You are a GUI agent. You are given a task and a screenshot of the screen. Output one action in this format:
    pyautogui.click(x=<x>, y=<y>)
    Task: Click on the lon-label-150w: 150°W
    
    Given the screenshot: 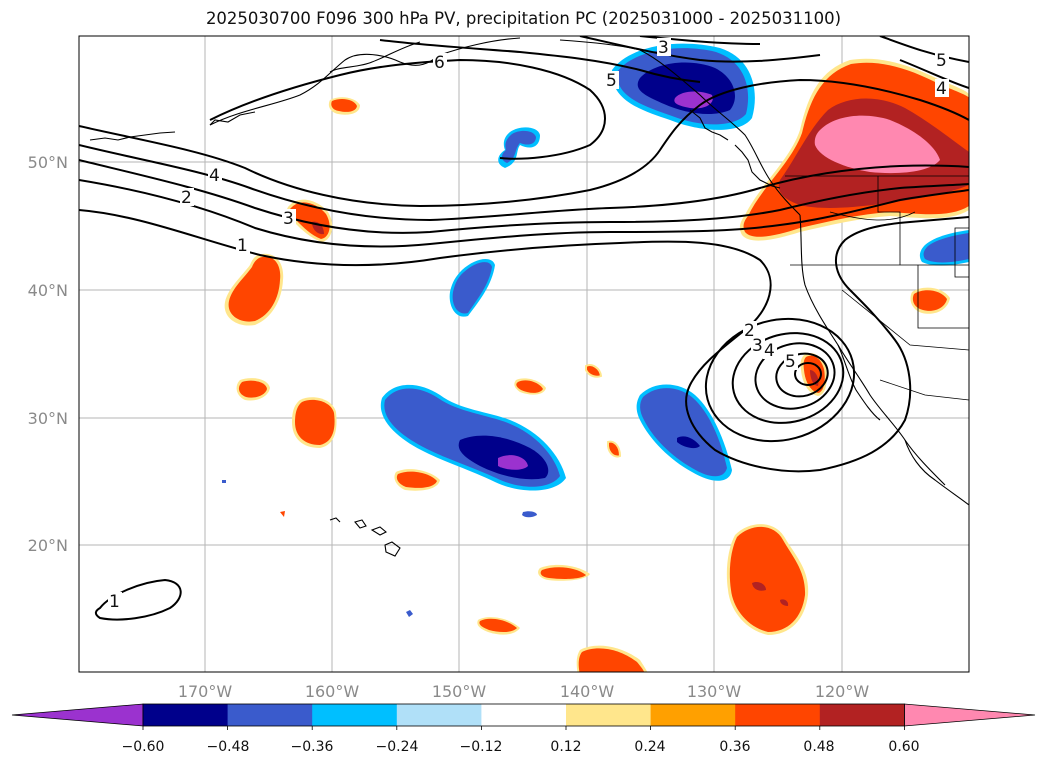 What is the action you would take?
    pyautogui.click(x=459, y=691)
    